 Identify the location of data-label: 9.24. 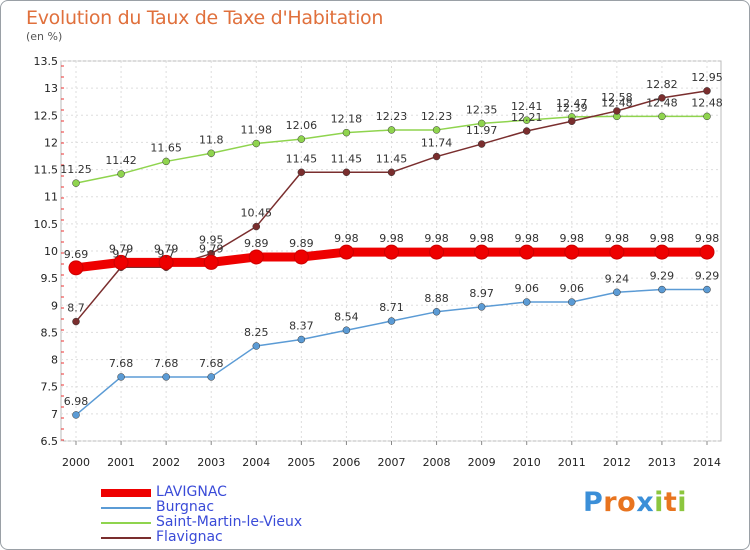
(617, 278).